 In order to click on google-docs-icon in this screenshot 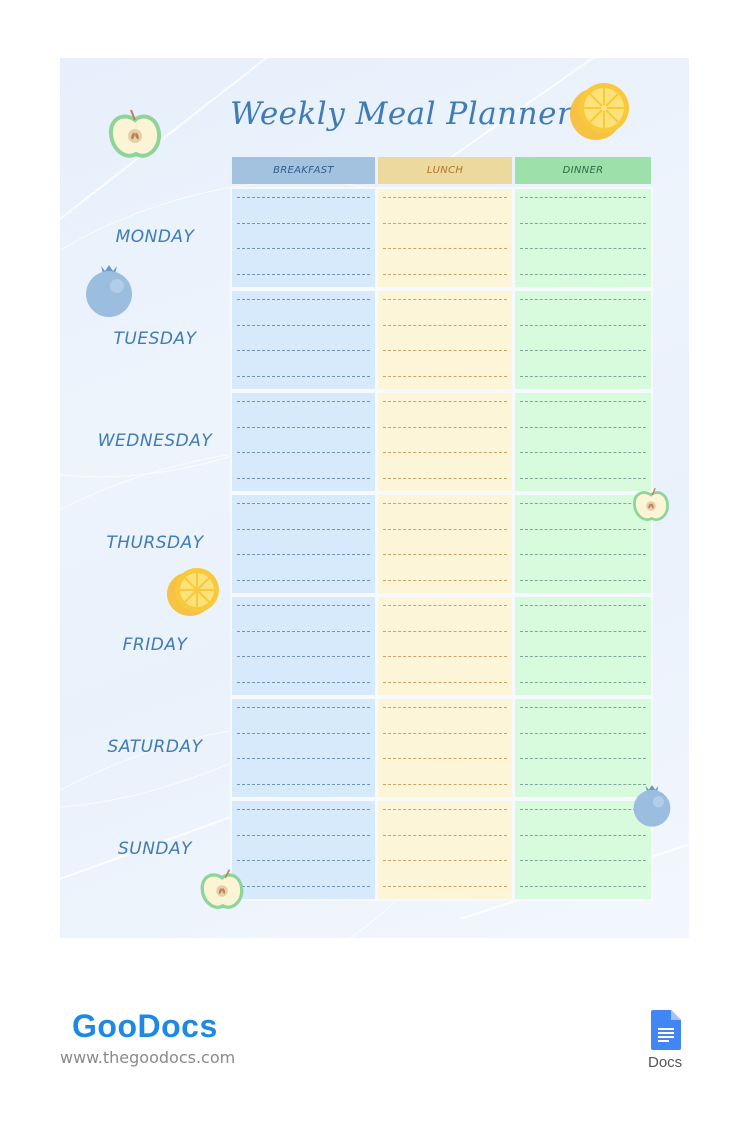, I will do `click(666, 1030)`.